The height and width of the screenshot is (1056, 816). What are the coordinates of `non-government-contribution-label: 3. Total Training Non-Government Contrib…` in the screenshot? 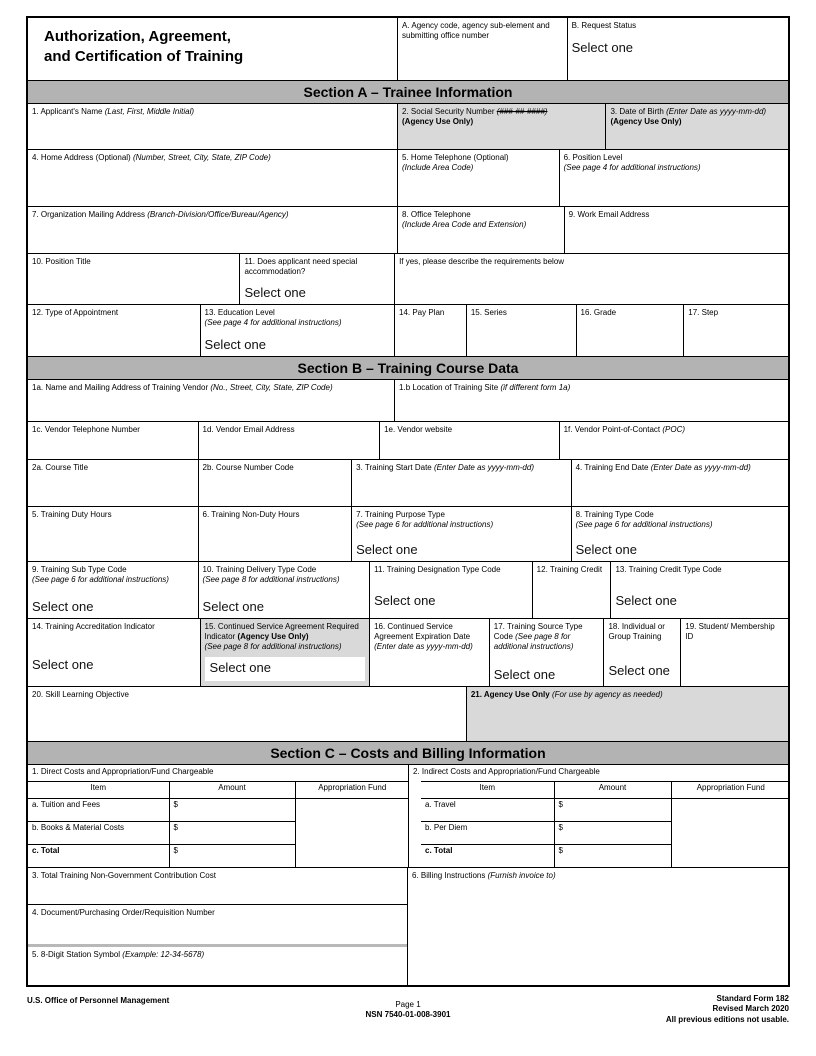 It's located at (124, 875).